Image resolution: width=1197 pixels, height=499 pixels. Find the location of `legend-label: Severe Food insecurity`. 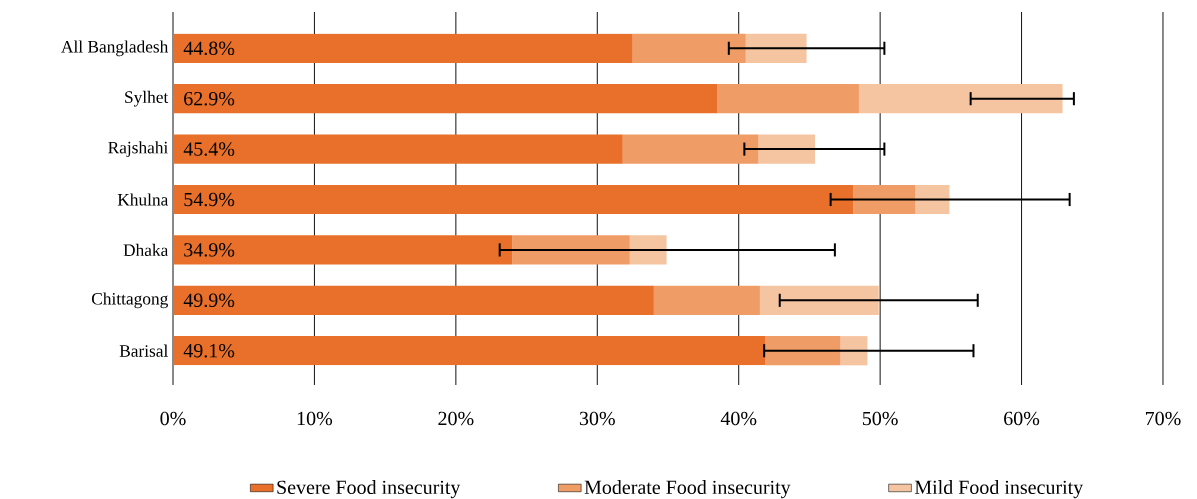

legend-label: Severe Food insecurity is located at coordinates (369, 489).